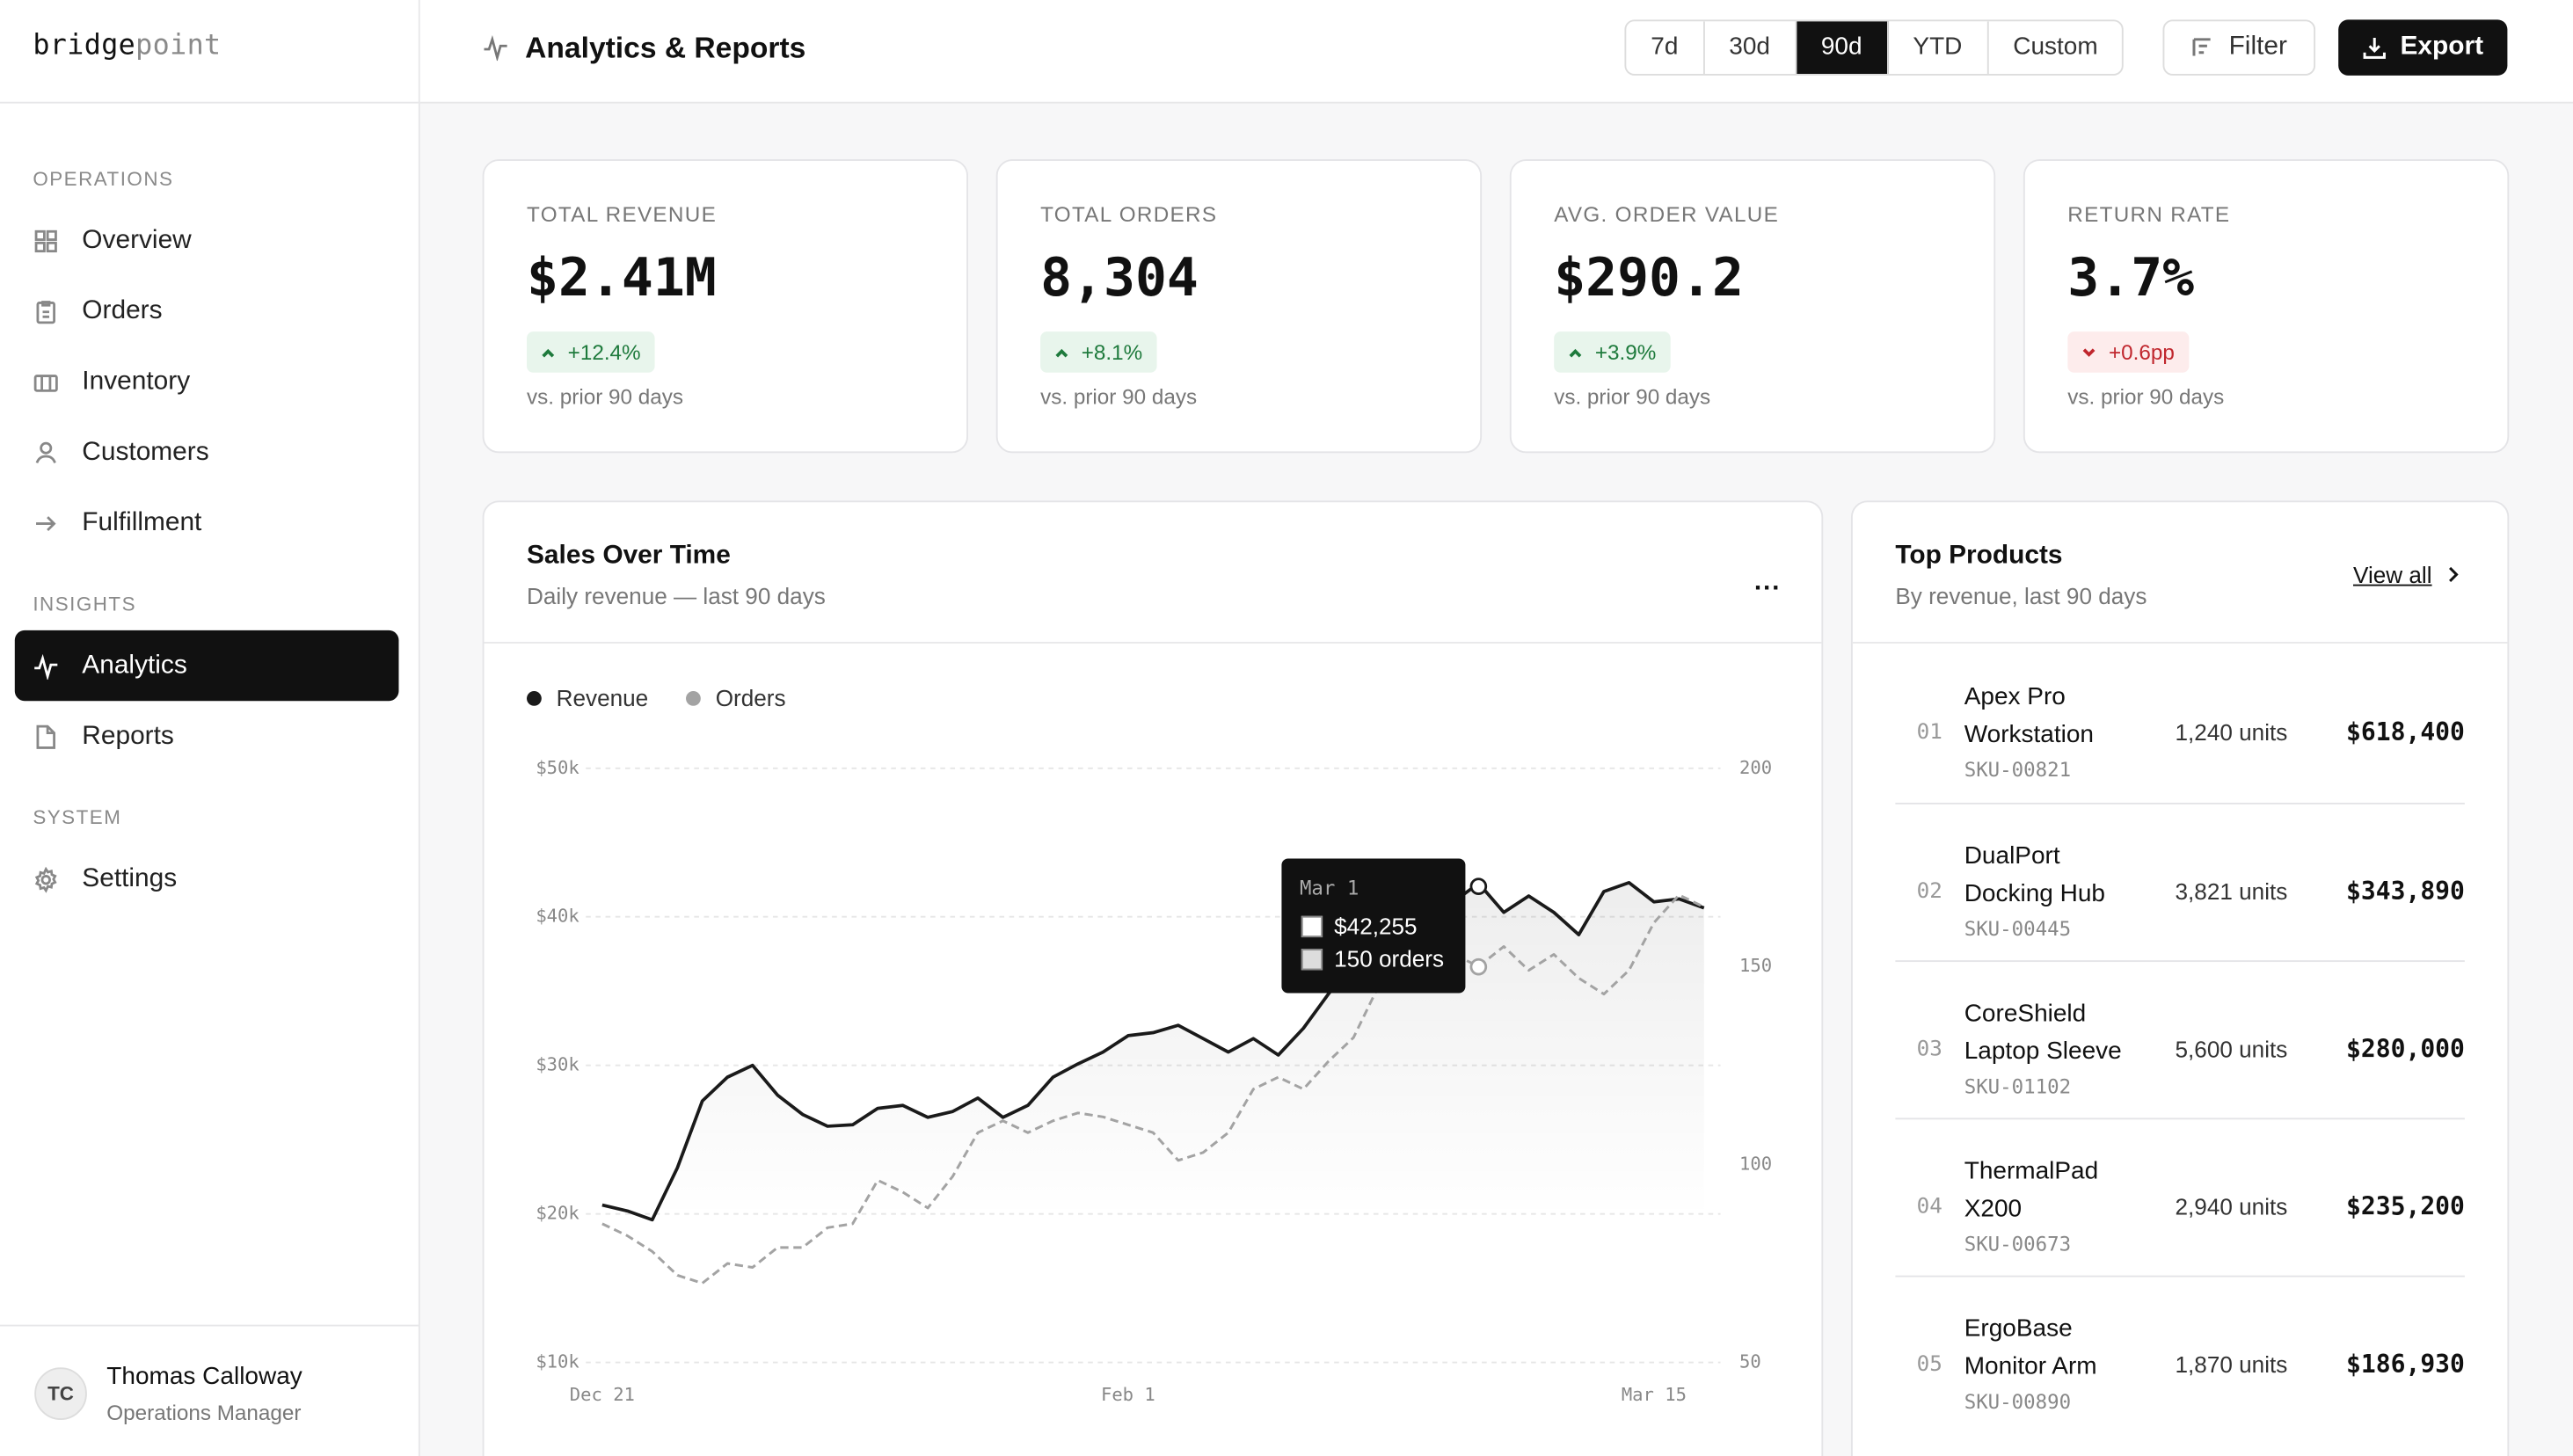  What do you see at coordinates (665, 47) in the screenshot?
I see `page-title: Analytics & Reports` at bounding box center [665, 47].